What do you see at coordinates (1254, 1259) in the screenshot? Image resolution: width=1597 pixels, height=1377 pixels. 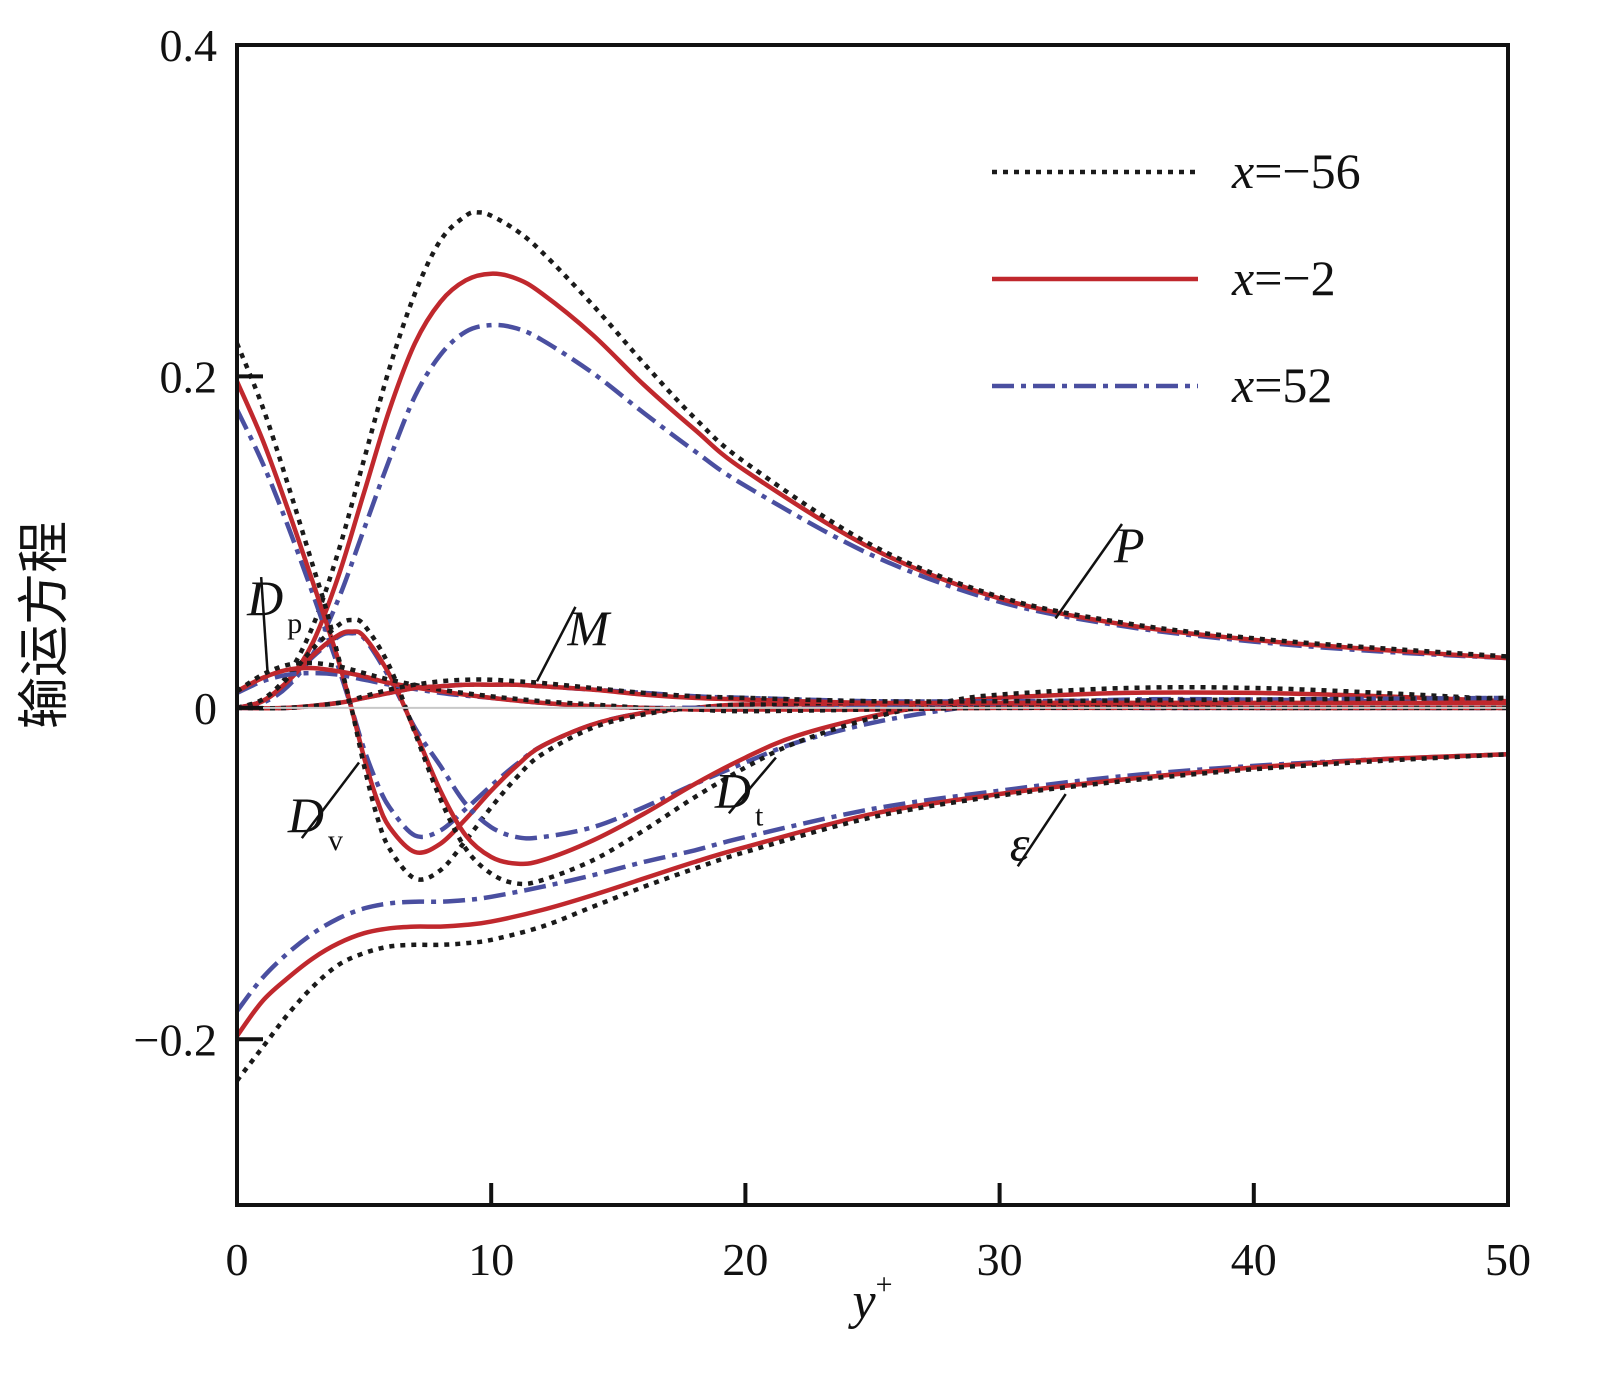 I see `x-tick-label: 40` at bounding box center [1254, 1259].